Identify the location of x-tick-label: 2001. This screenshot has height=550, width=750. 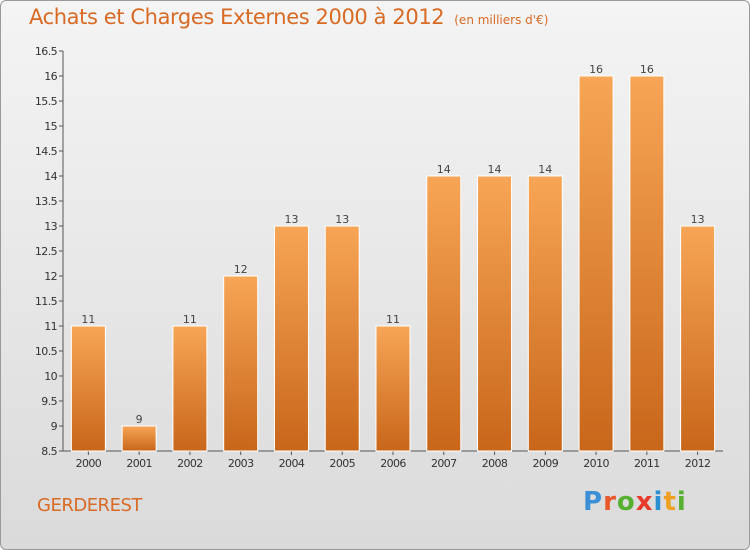
(139, 463).